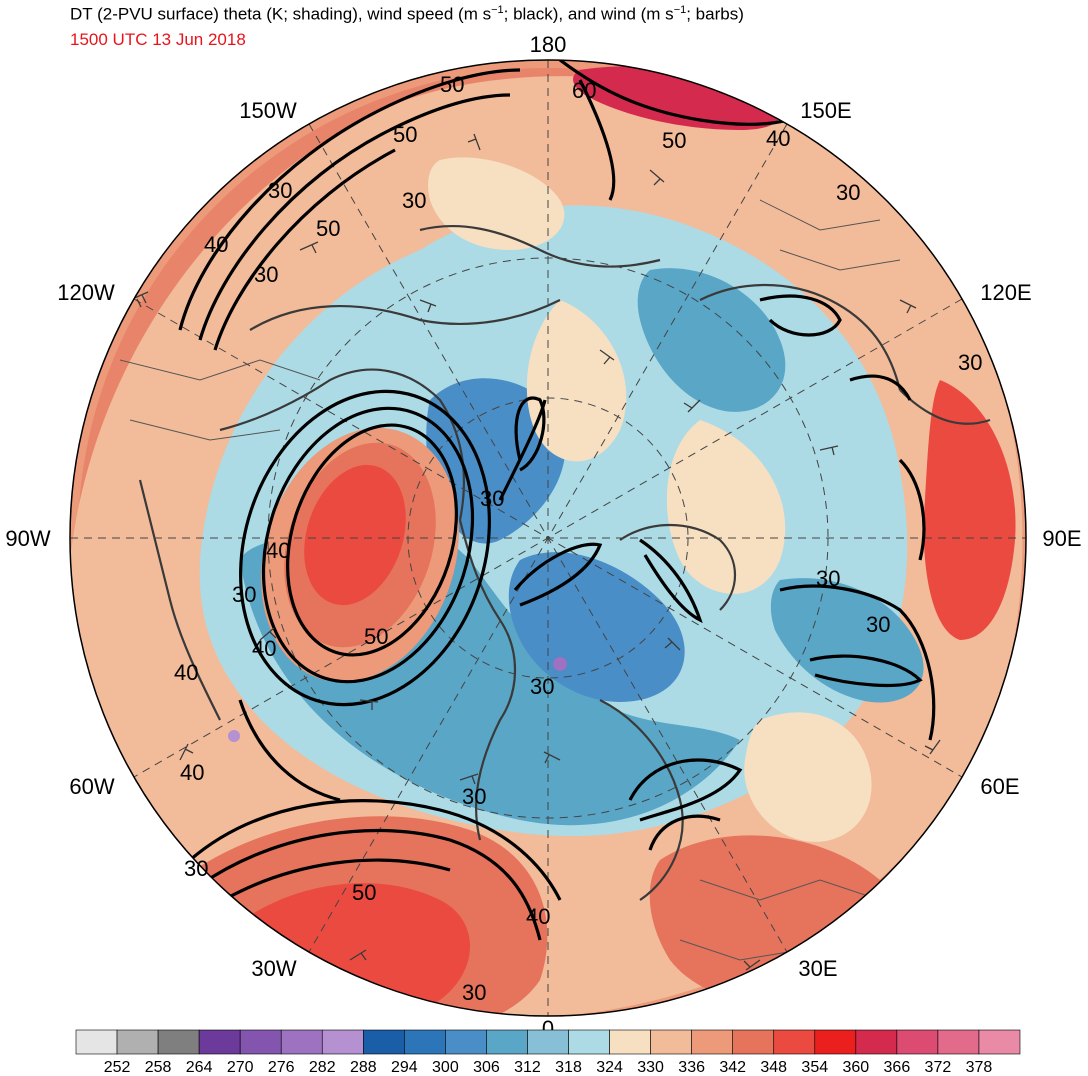 Image resolution: width=1088 pixels, height=1076 pixels. Describe the element at coordinates (1005, 292) in the screenshot. I see `lon-label-120e: 120E` at that location.